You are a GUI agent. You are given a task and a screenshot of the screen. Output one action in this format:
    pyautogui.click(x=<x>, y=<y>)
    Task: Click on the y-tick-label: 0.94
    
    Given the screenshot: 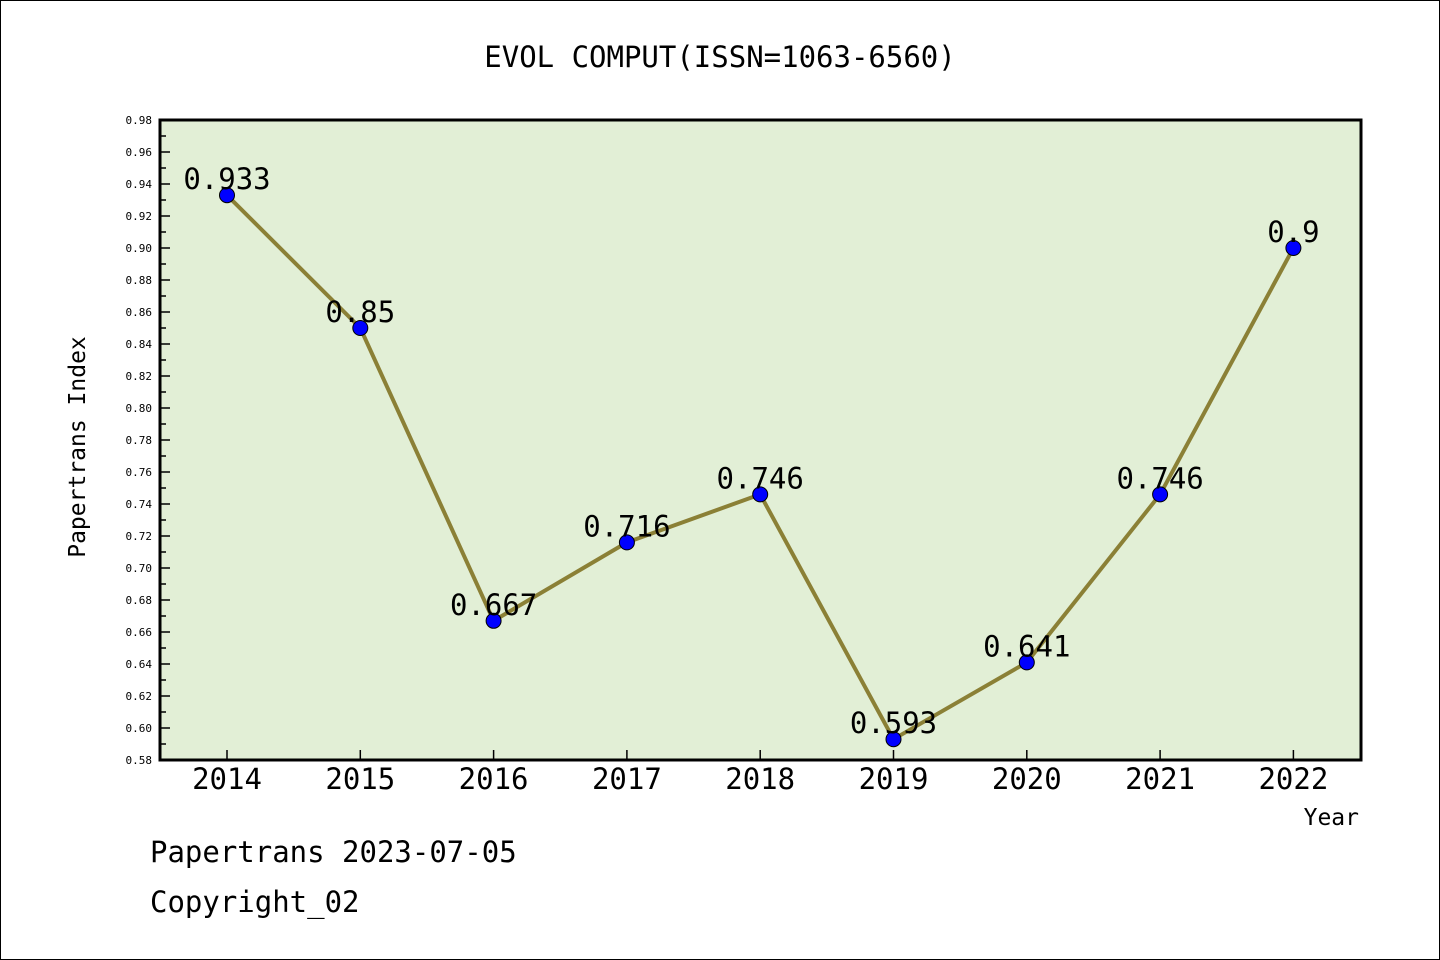 What is the action you would take?
    pyautogui.click(x=139, y=184)
    